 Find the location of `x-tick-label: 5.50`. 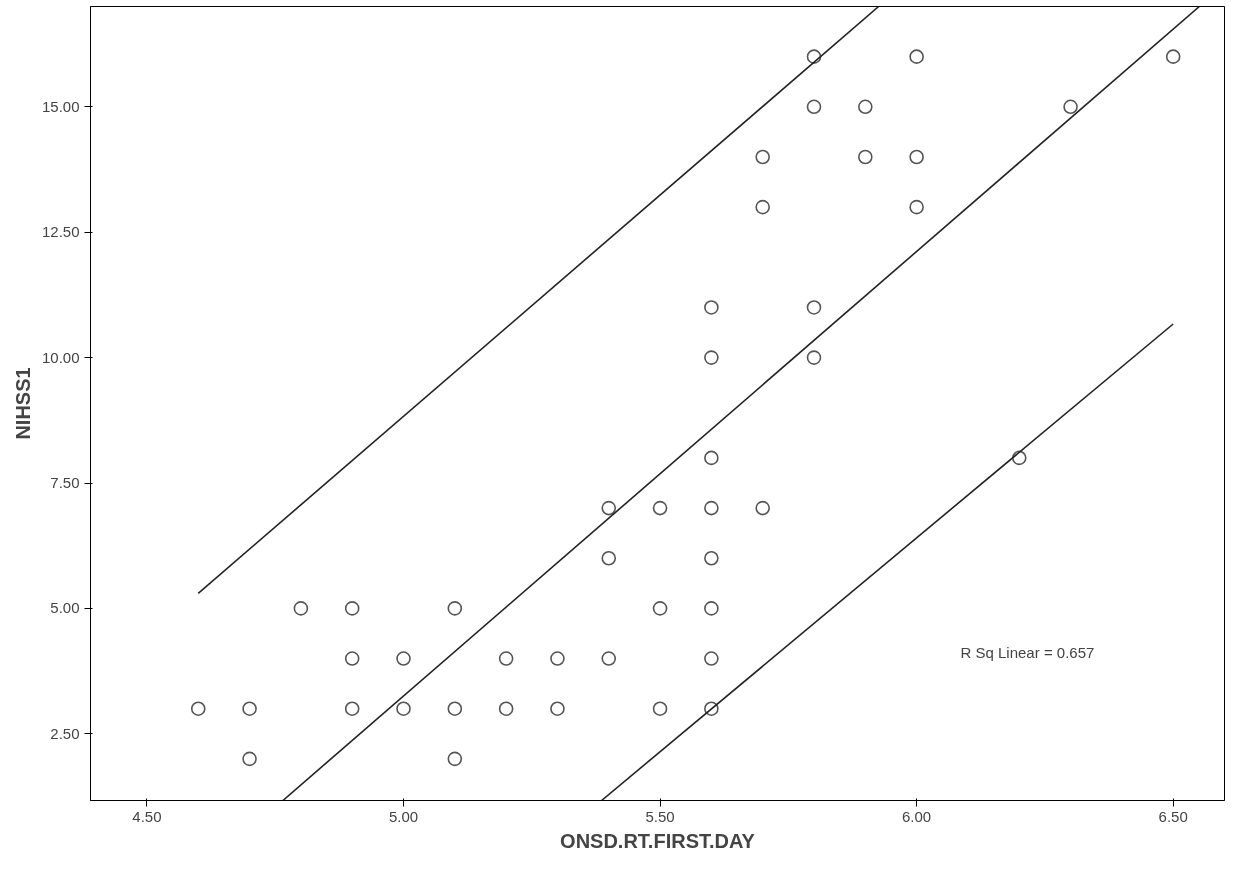

x-tick-label: 5.50 is located at coordinates (660, 816).